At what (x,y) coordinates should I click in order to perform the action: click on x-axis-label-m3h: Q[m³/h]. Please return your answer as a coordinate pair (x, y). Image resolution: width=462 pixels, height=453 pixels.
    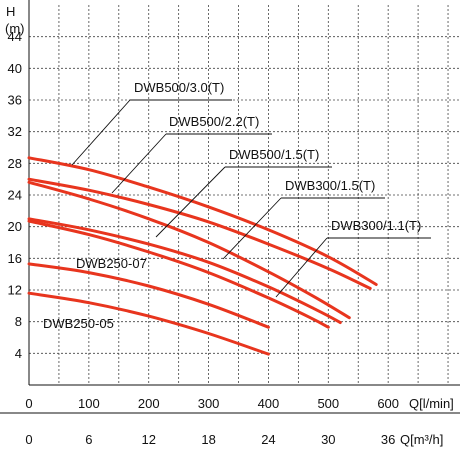
    Looking at the image, I should click on (421, 439).